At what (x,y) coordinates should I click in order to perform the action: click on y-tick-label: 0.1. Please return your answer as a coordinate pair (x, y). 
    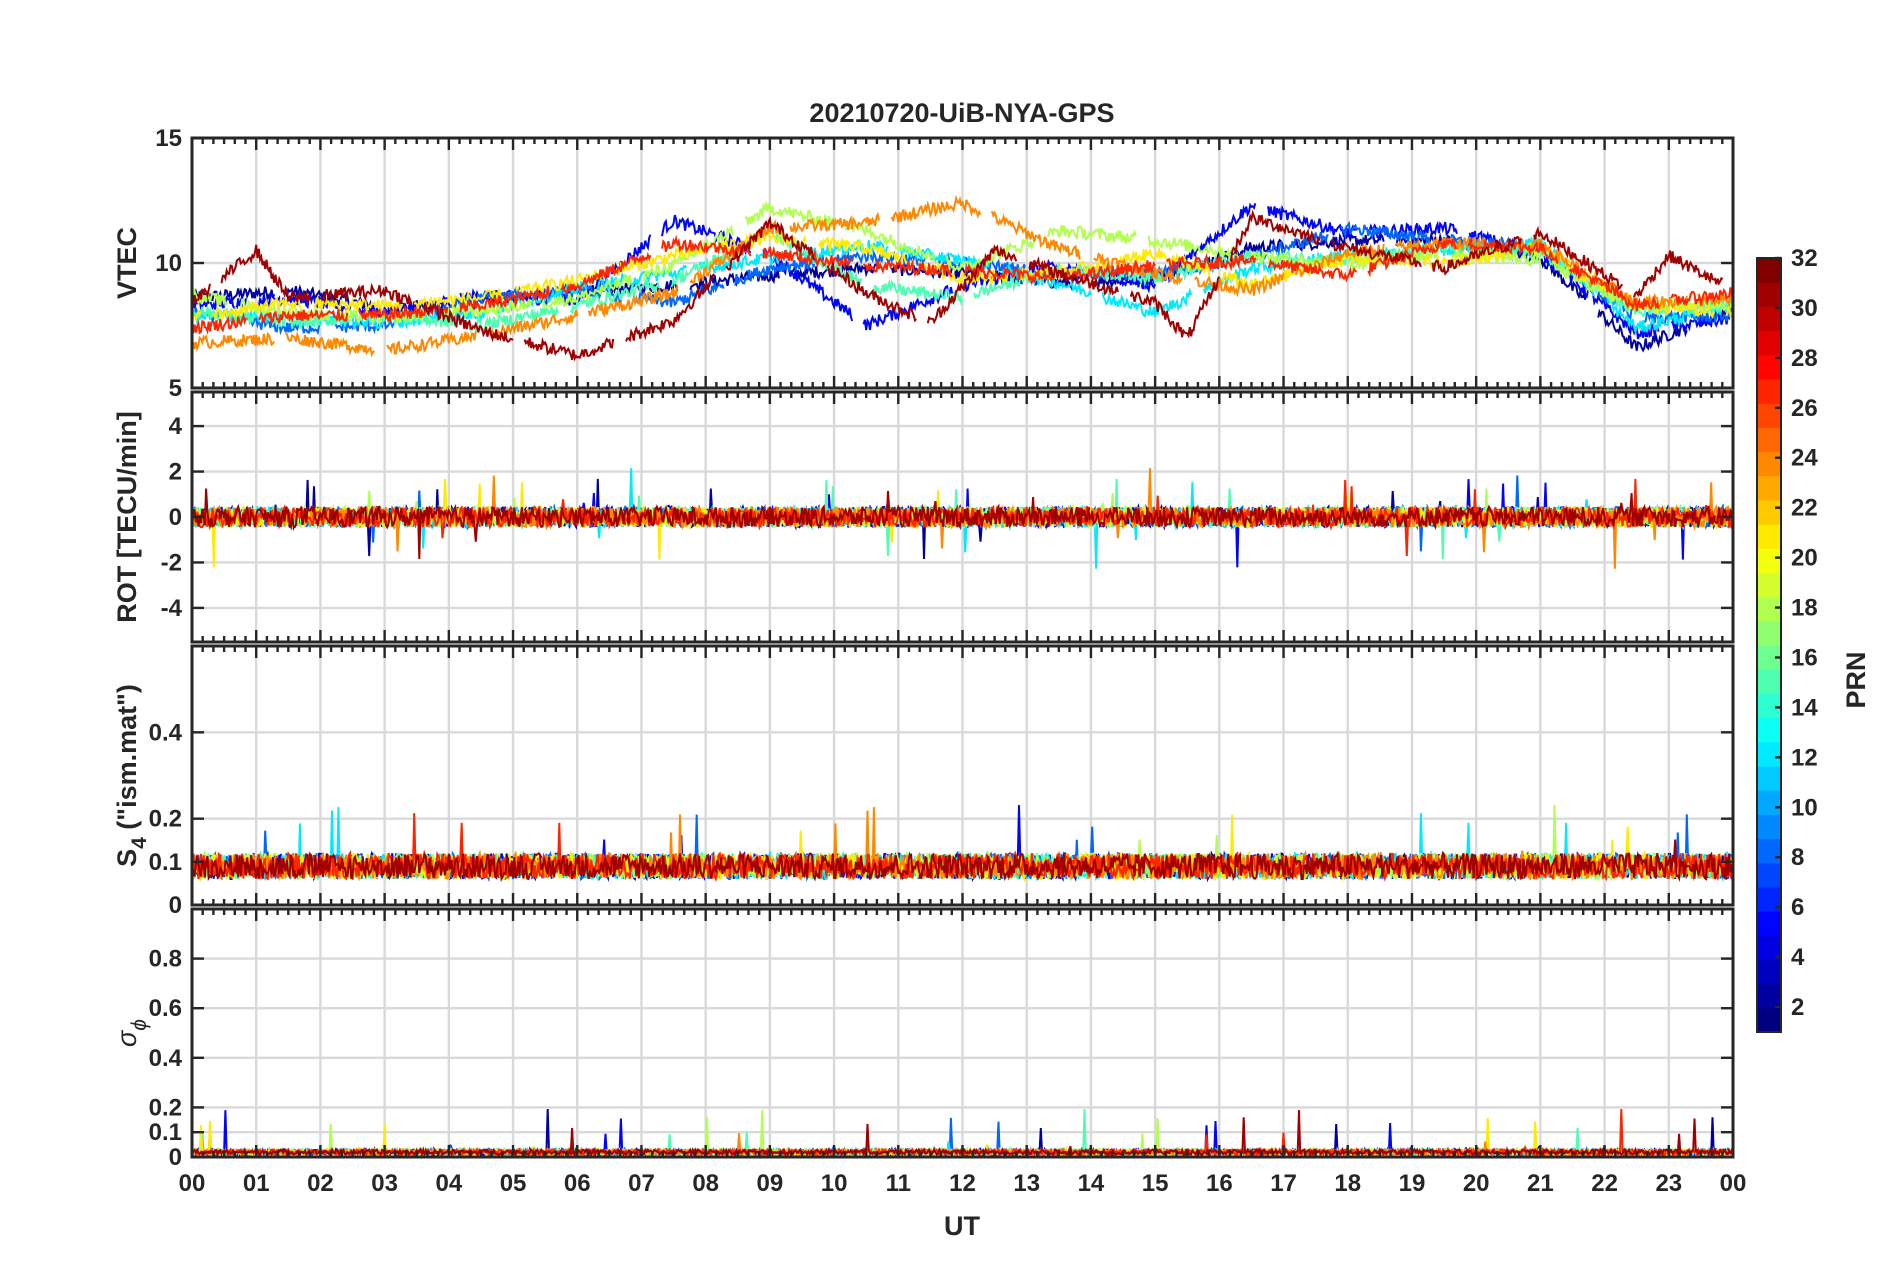
    Looking at the image, I should click on (165, 1132).